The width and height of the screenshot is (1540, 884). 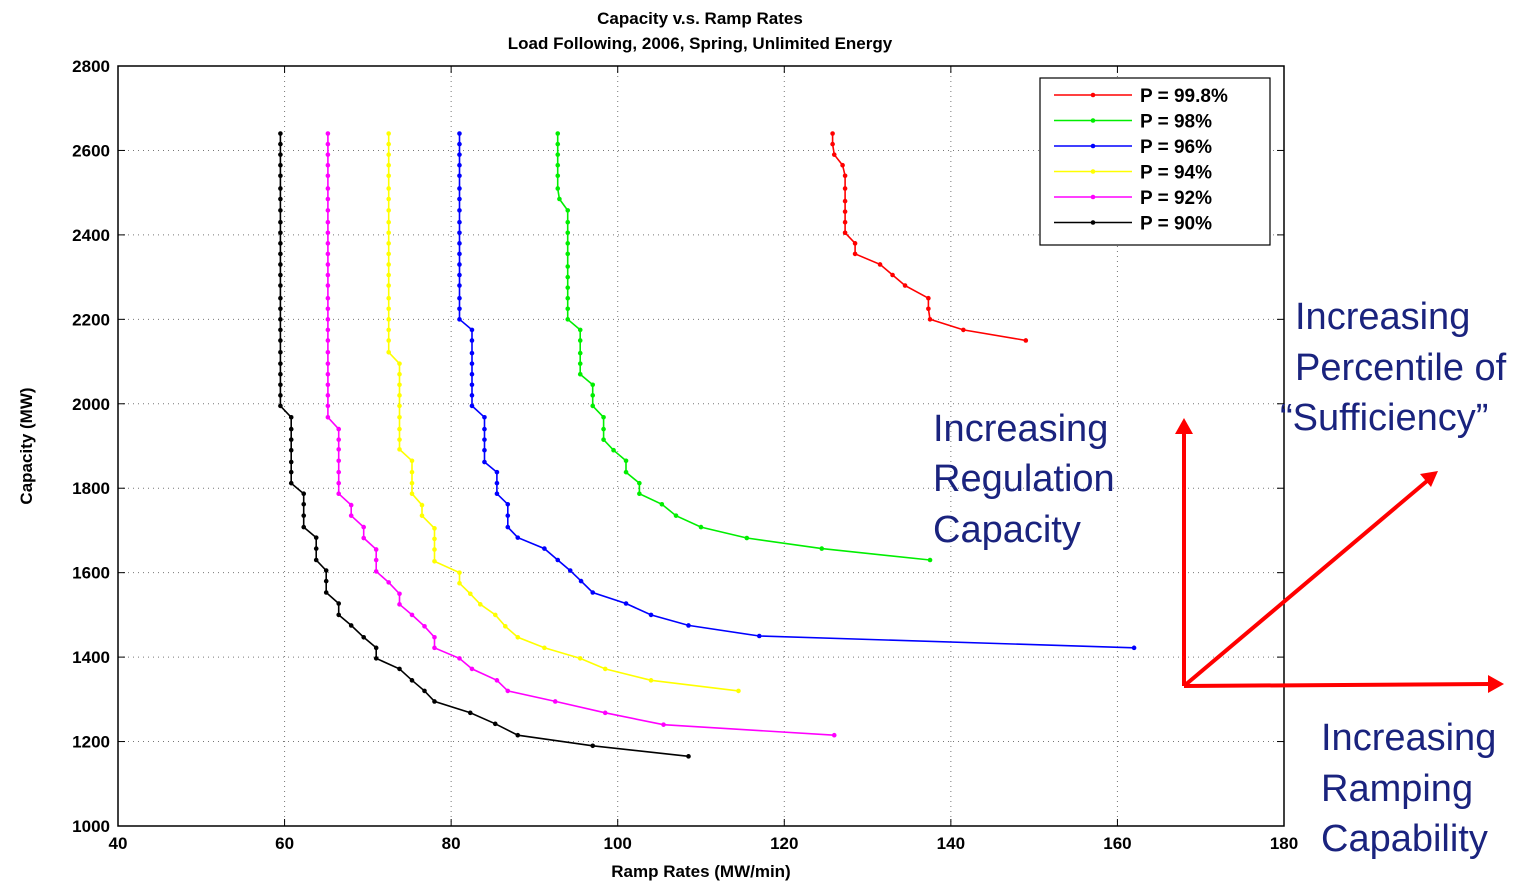 I want to click on annotation-regulation: Increasing Regulation Capacity, so click(x=1029, y=479).